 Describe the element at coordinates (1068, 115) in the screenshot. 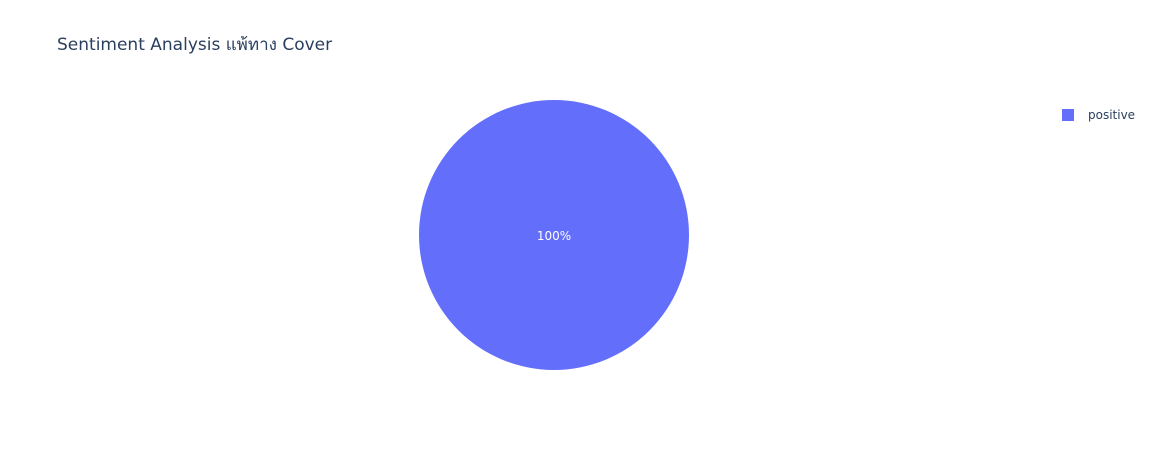

I see `legend-swatch-positive` at that location.